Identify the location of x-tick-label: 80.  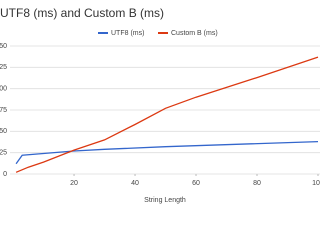
(257, 183).